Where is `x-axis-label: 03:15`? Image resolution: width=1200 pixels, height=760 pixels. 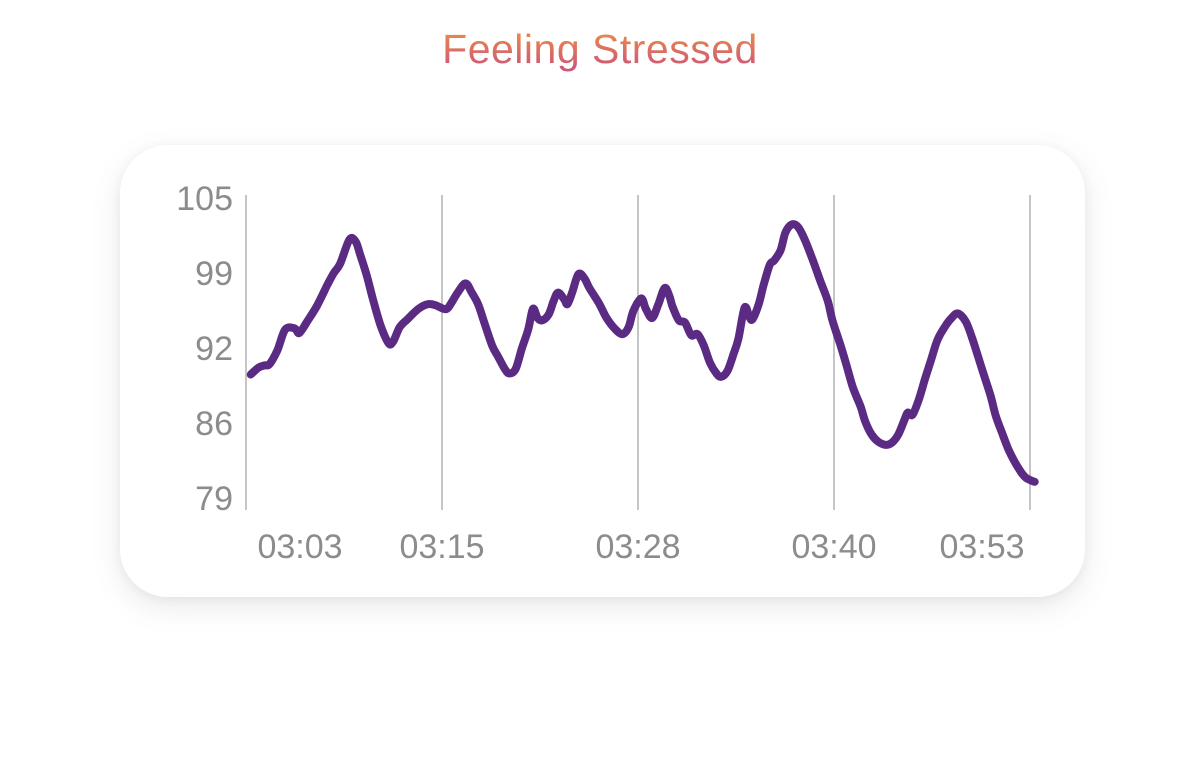 x-axis-label: 03:15 is located at coordinates (441, 547).